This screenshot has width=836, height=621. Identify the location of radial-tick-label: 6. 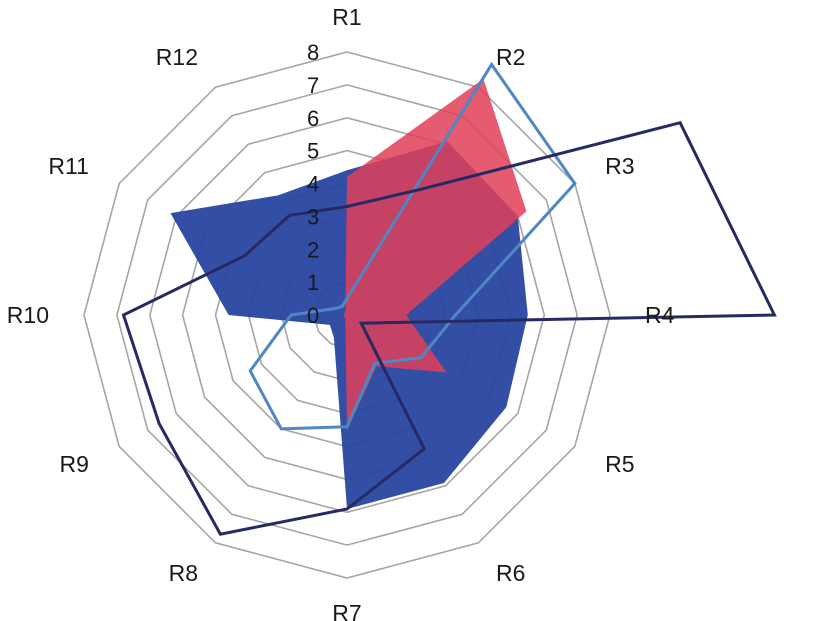
(313, 118).